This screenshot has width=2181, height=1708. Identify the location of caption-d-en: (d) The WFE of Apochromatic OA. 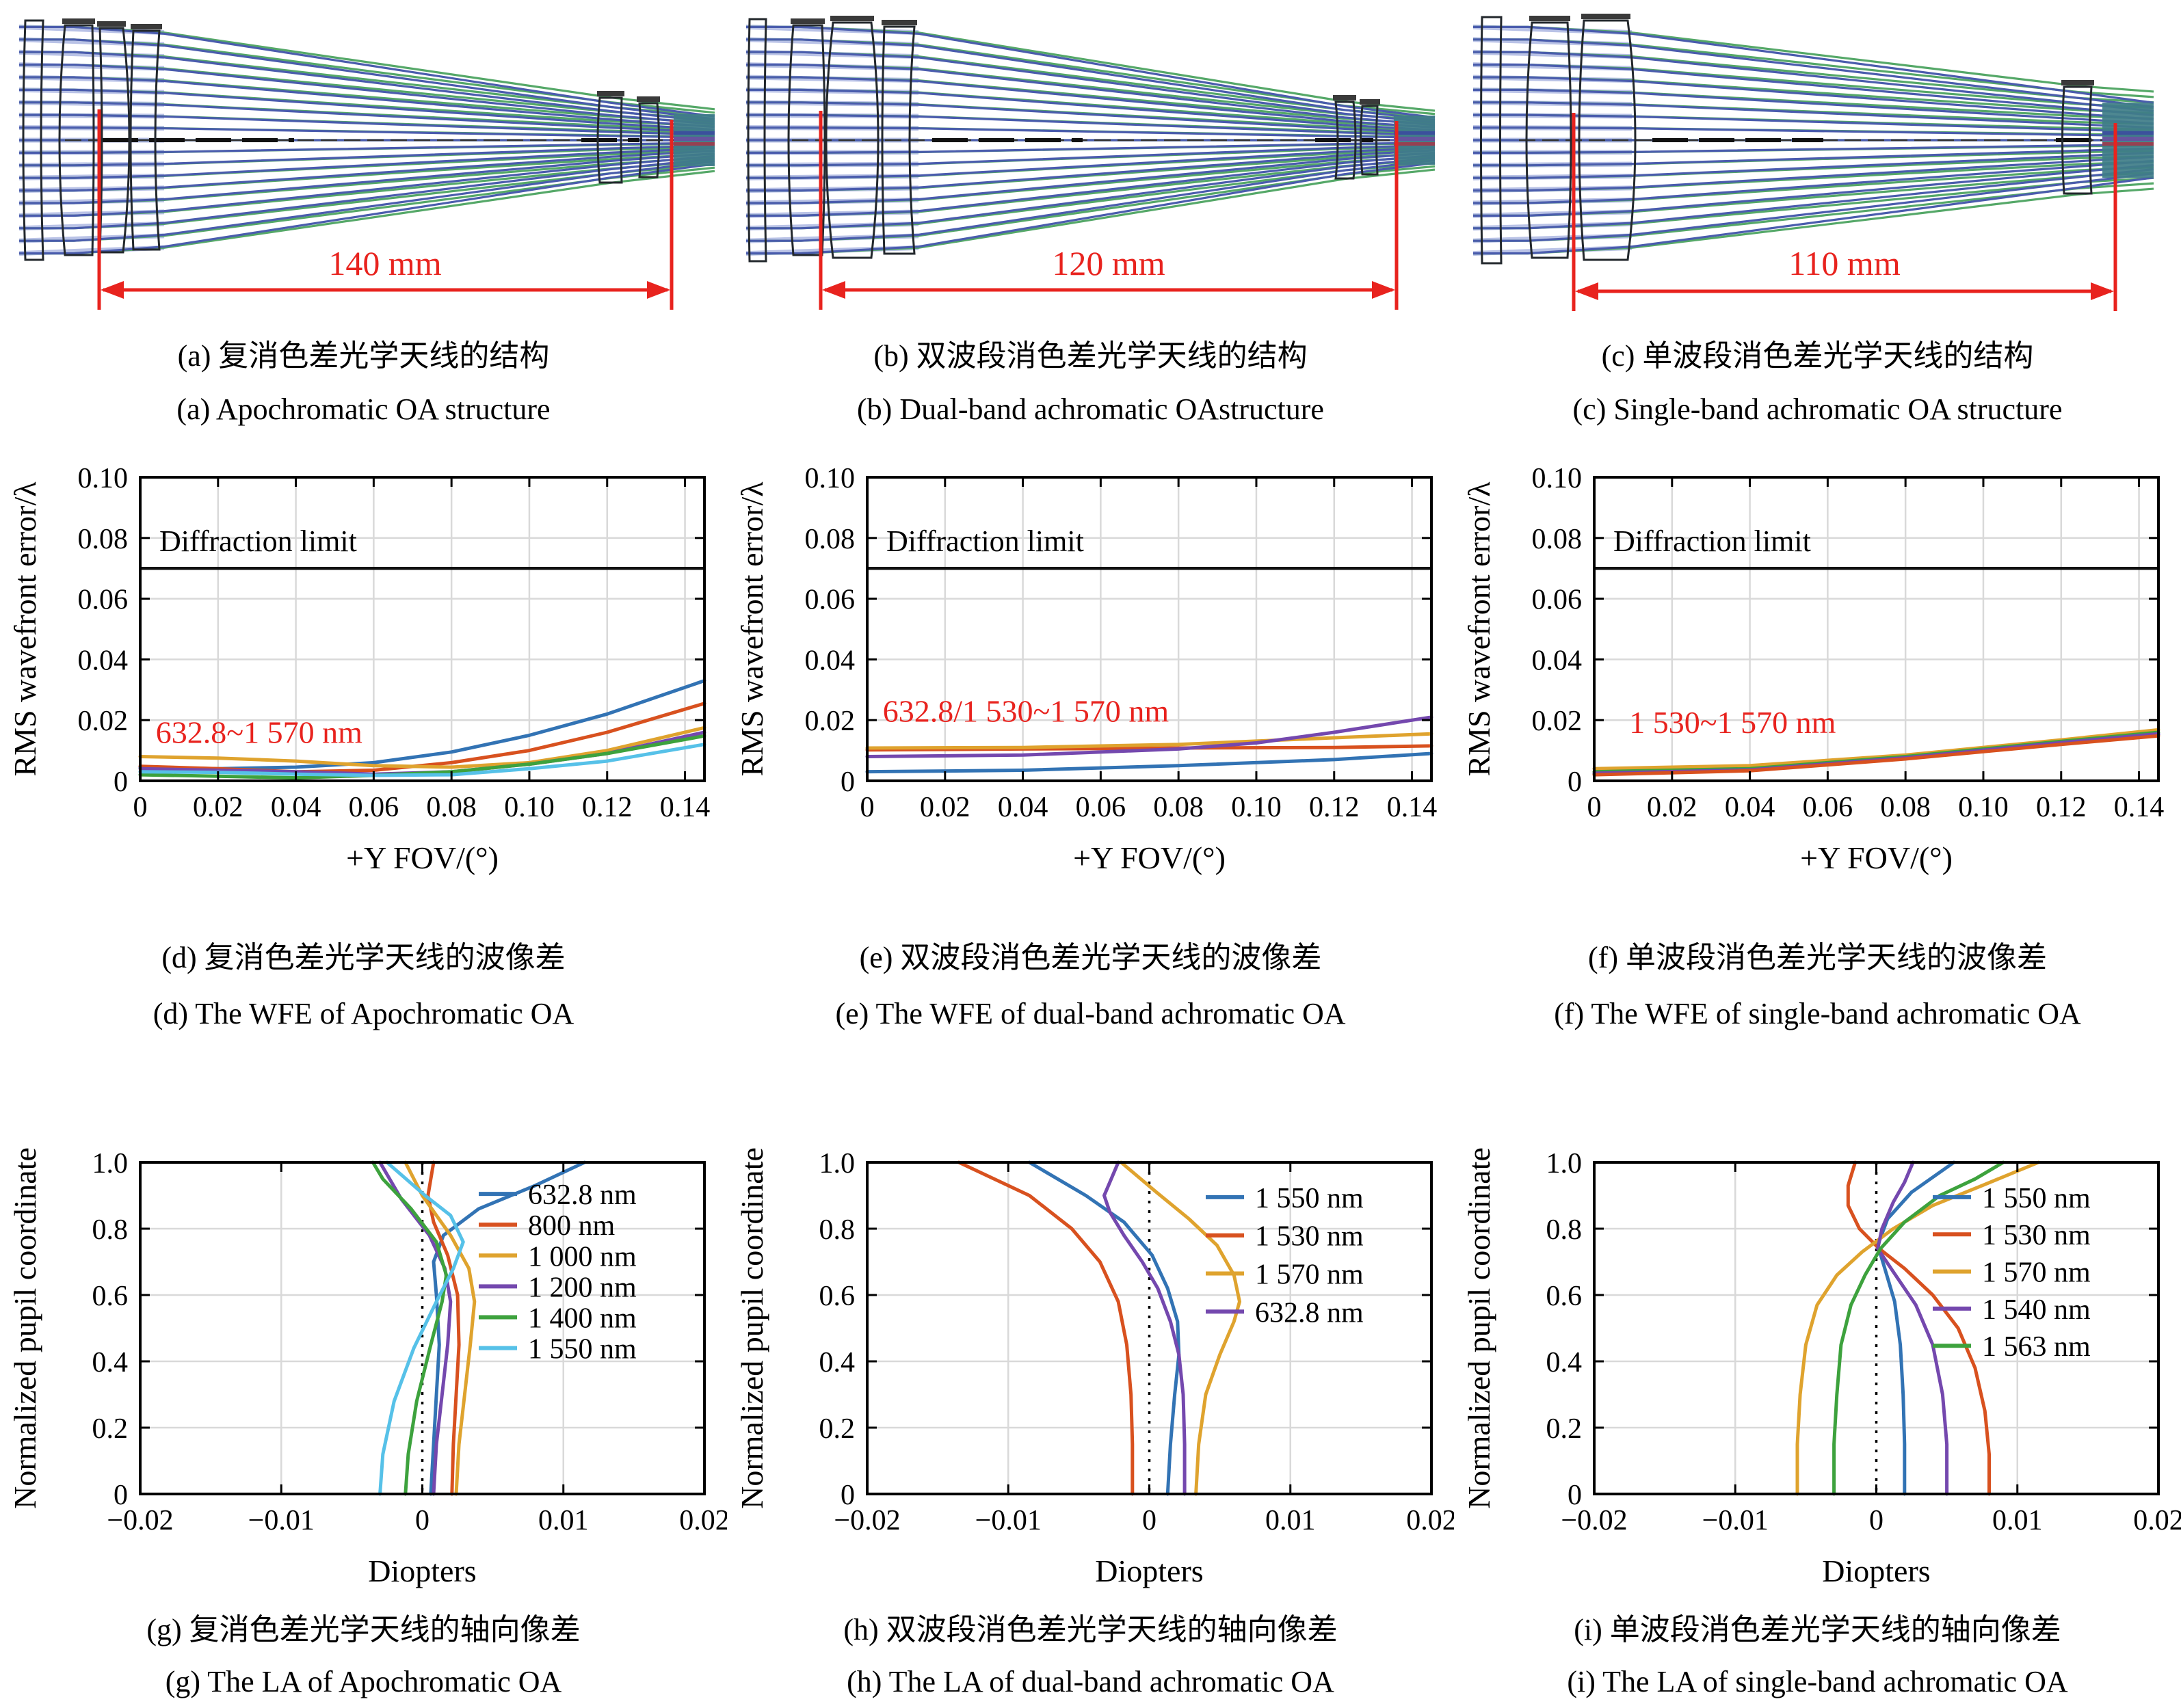
(364, 1013).